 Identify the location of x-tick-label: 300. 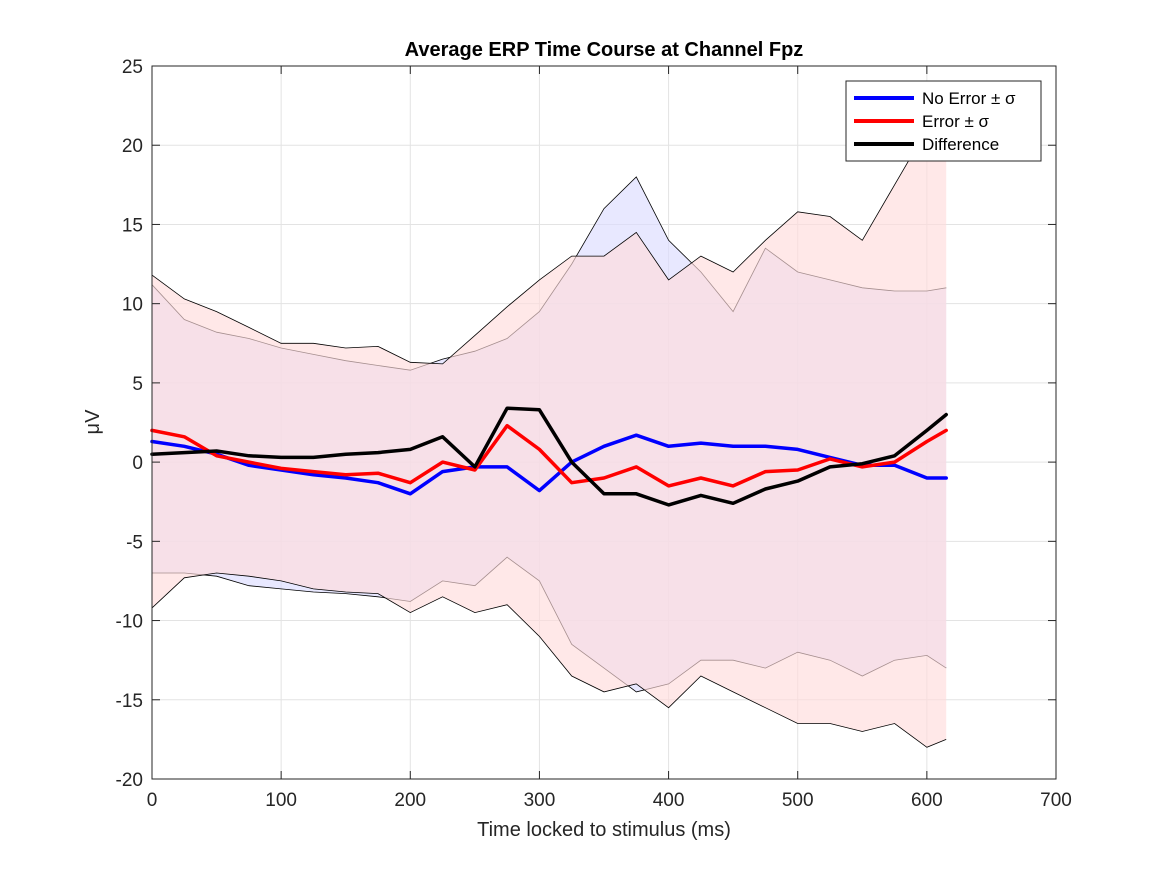
(540, 800).